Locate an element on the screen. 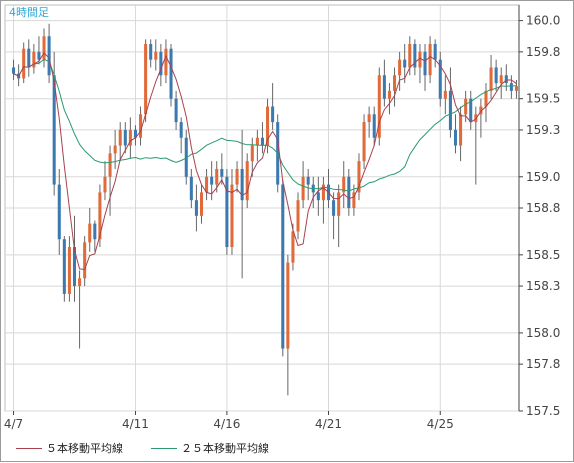 This screenshot has width=574, height=463. y-tick-label: 160.0 is located at coordinates (543, 21).